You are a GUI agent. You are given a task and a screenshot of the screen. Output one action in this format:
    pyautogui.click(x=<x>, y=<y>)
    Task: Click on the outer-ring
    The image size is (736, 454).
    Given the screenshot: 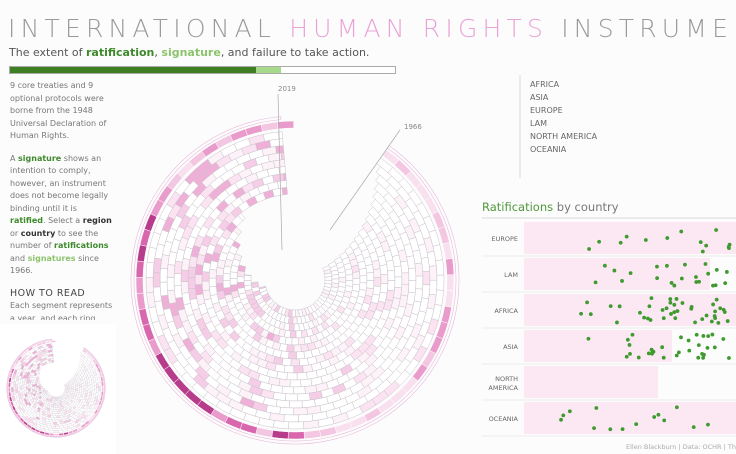 What is the action you would take?
    pyautogui.click(x=56, y=388)
    